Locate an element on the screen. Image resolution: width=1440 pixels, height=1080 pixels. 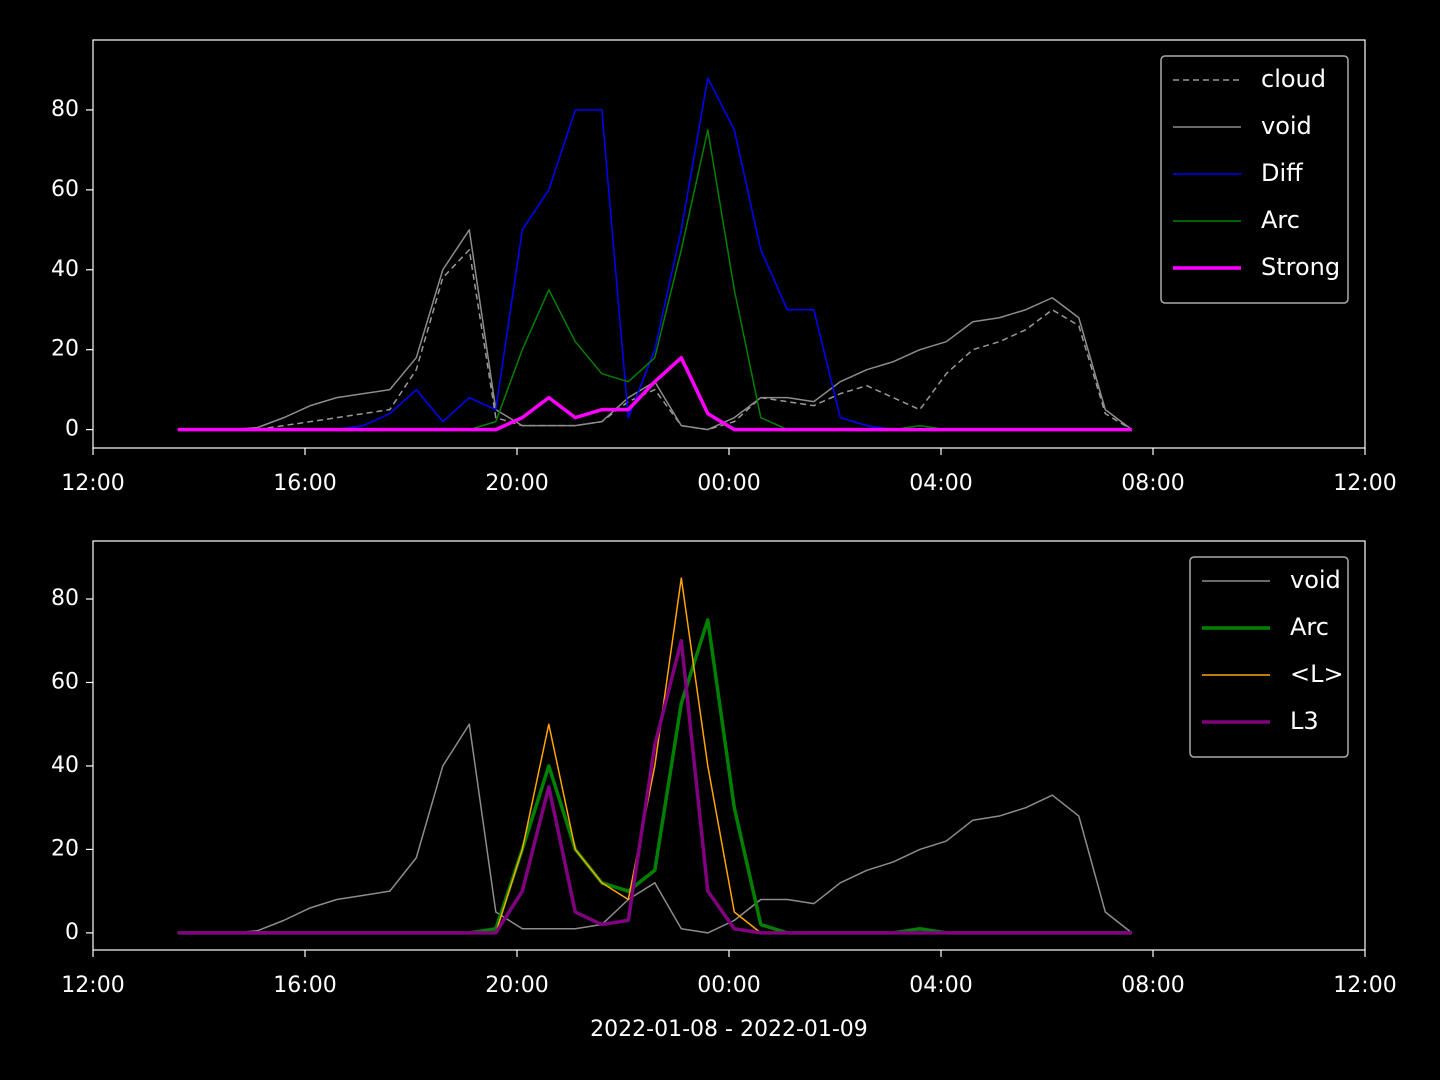
legend-label: <L> is located at coordinates (1317, 674).